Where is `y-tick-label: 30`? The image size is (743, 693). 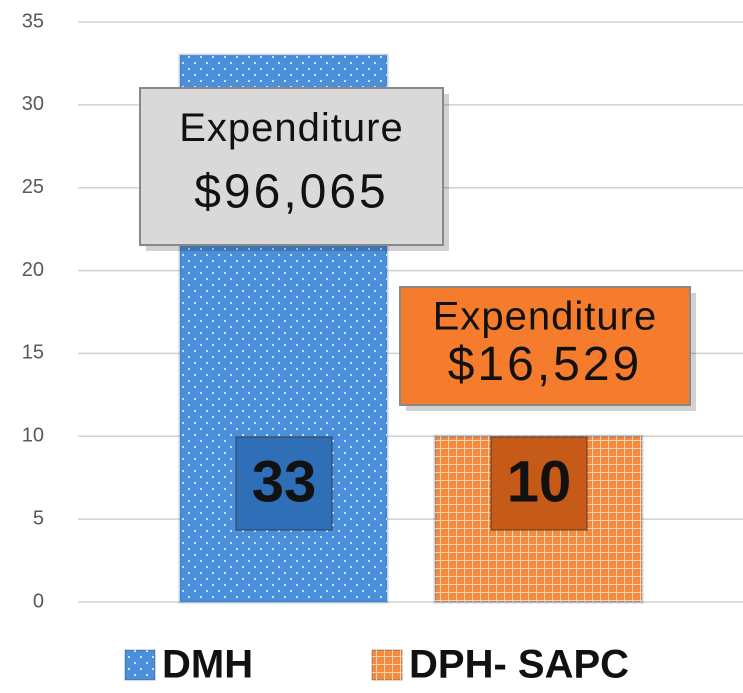 y-tick-label: 30 is located at coordinates (33, 104).